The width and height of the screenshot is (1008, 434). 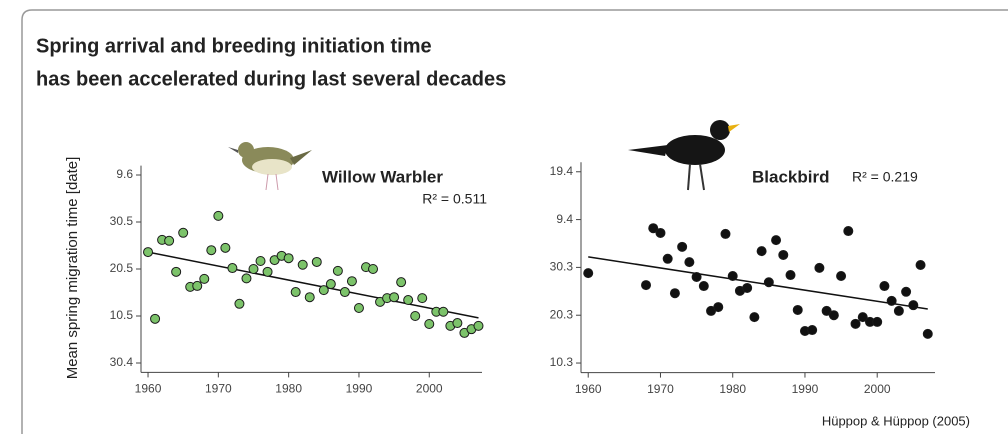 What do you see at coordinates (562, 171) in the screenshot?
I see `y-tick-label: 19.4` at bounding box center [562, 171].